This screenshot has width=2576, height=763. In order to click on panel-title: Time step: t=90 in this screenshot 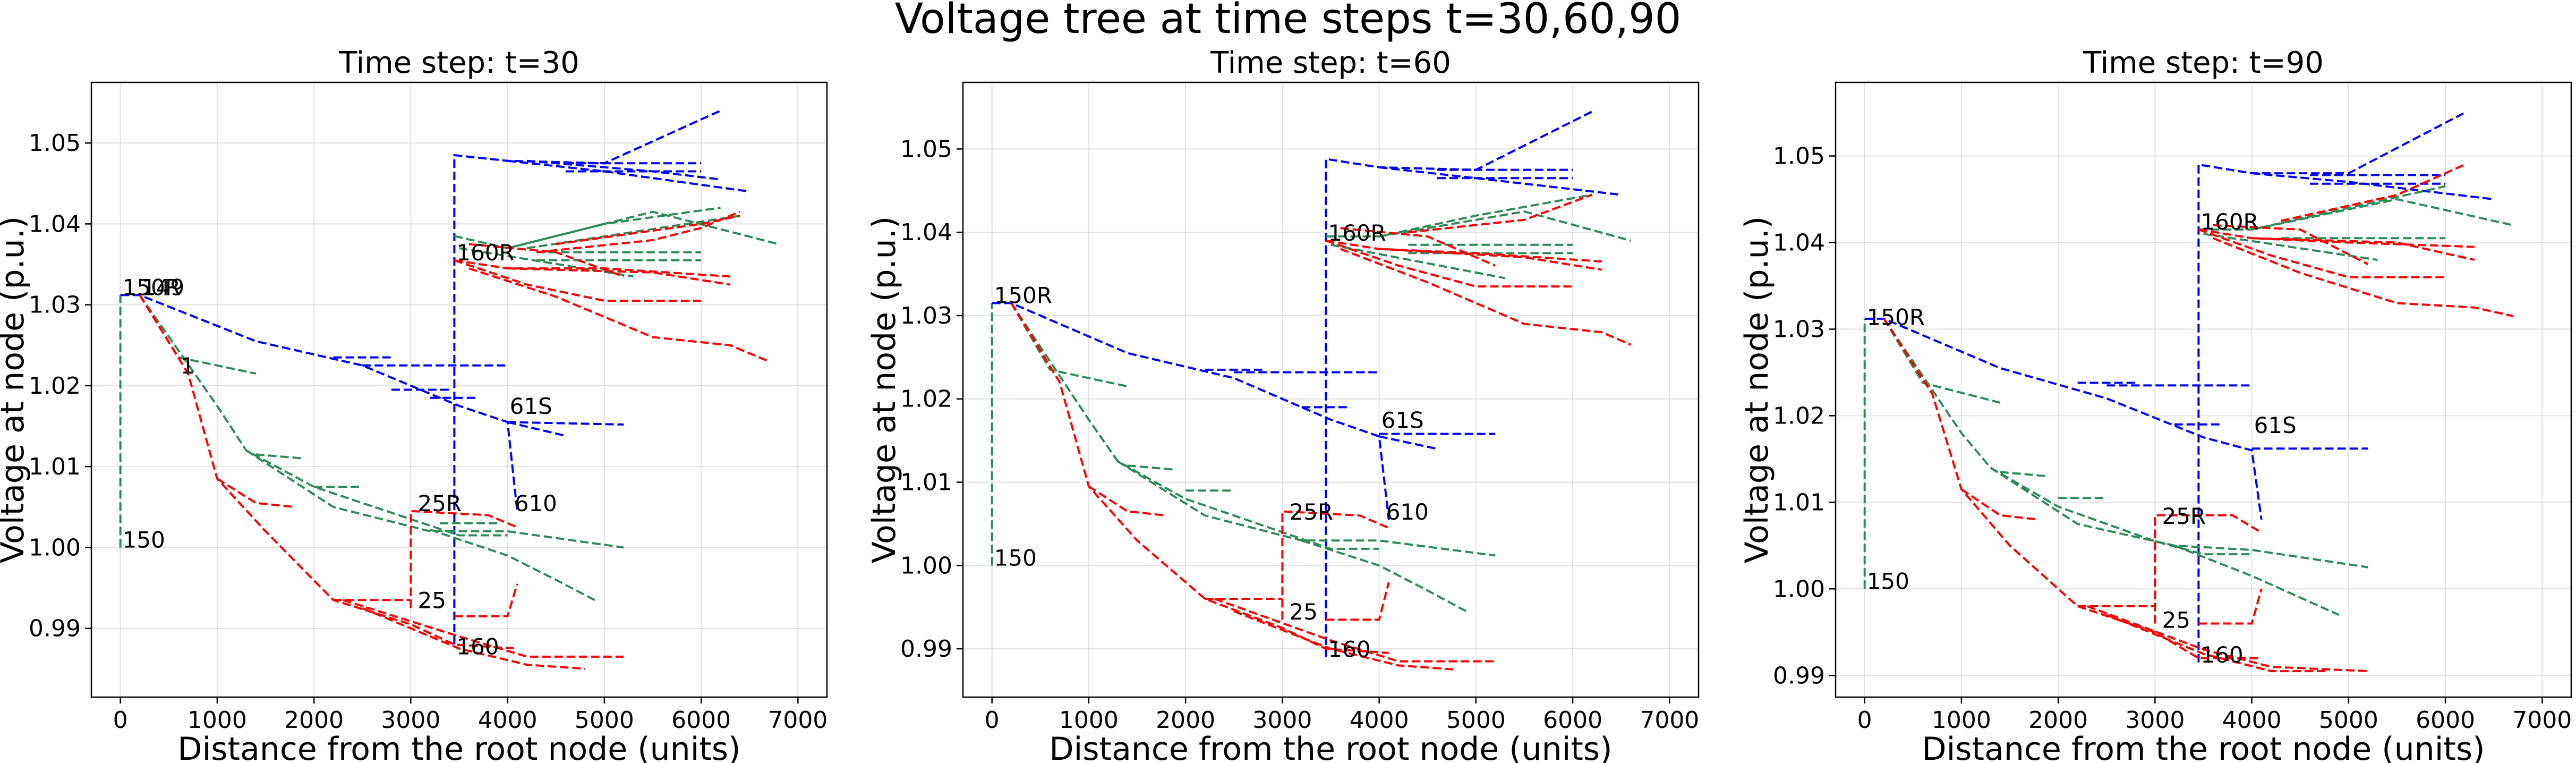, I will do `click(2204, 63)`.